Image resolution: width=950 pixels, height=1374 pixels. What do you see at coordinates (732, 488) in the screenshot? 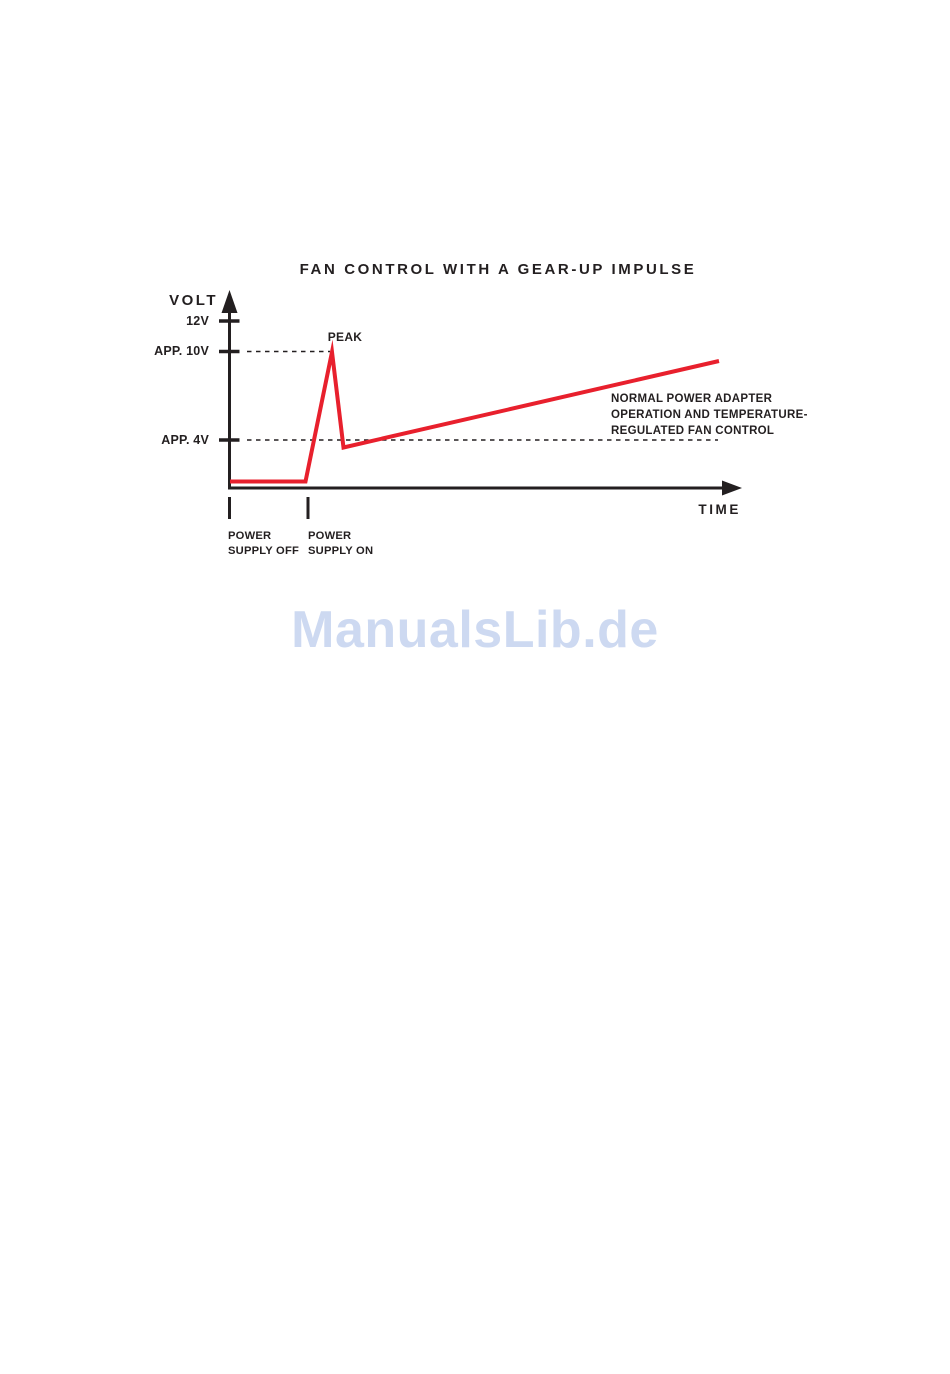
I see `x-axis-arrowhead-icon` at bounding box center [732, 488].